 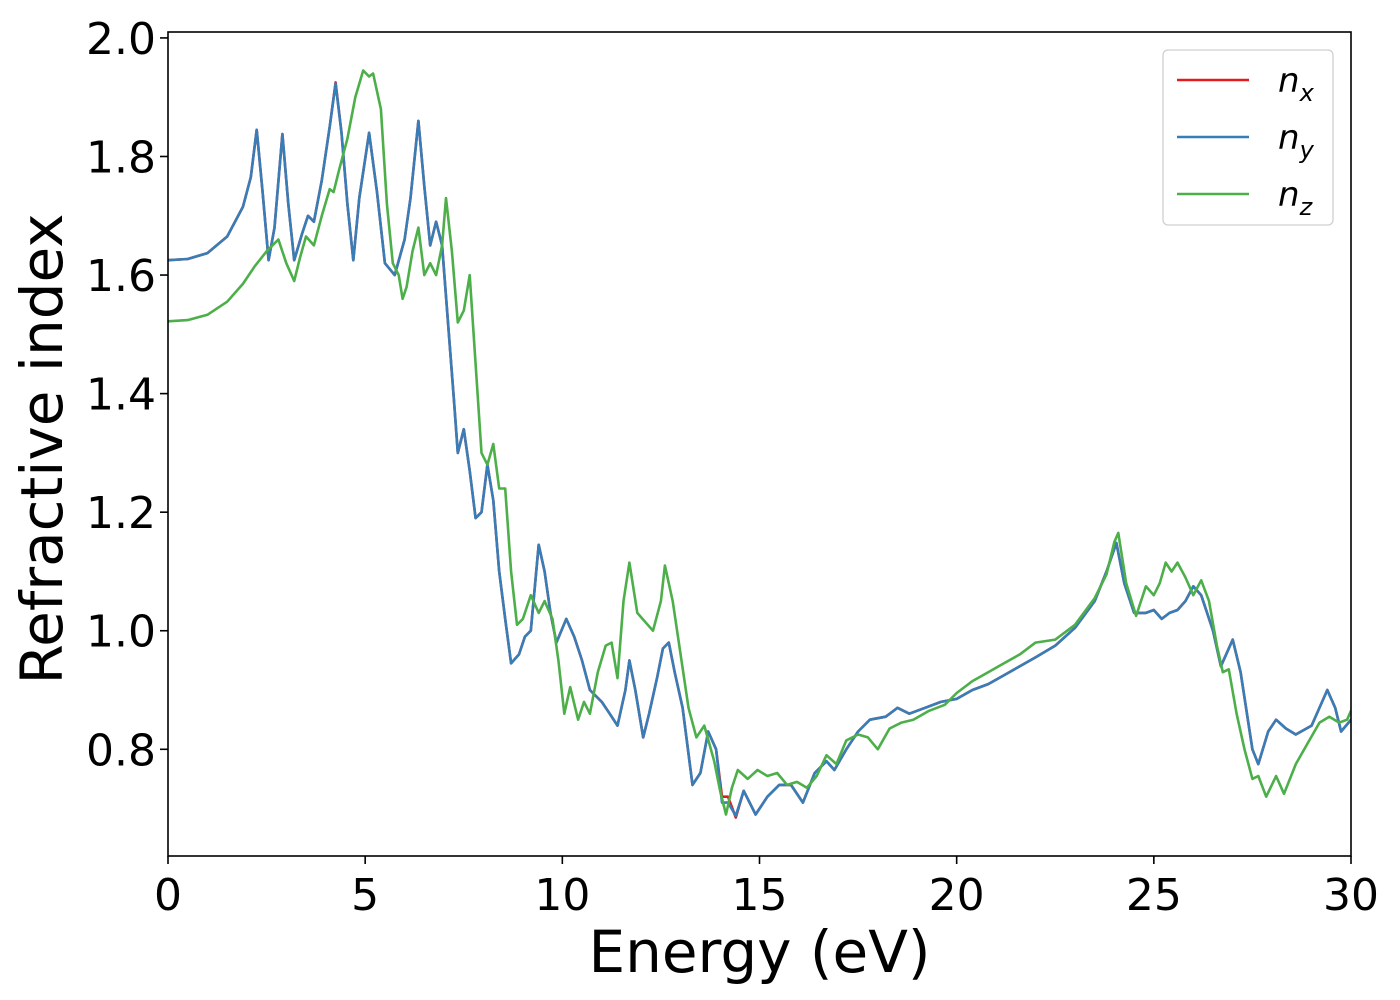 What do you see at coordinates (760, 895) in the screenshot?
I see `x-tick-label: 15` at bounding box center [760, 895].